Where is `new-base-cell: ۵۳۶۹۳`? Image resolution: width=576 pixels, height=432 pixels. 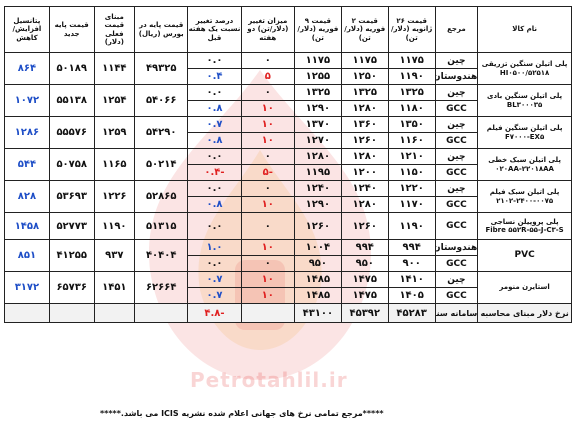
new-base-cell: ۵۳۶۹۳ is located at coordinates (71, 196).